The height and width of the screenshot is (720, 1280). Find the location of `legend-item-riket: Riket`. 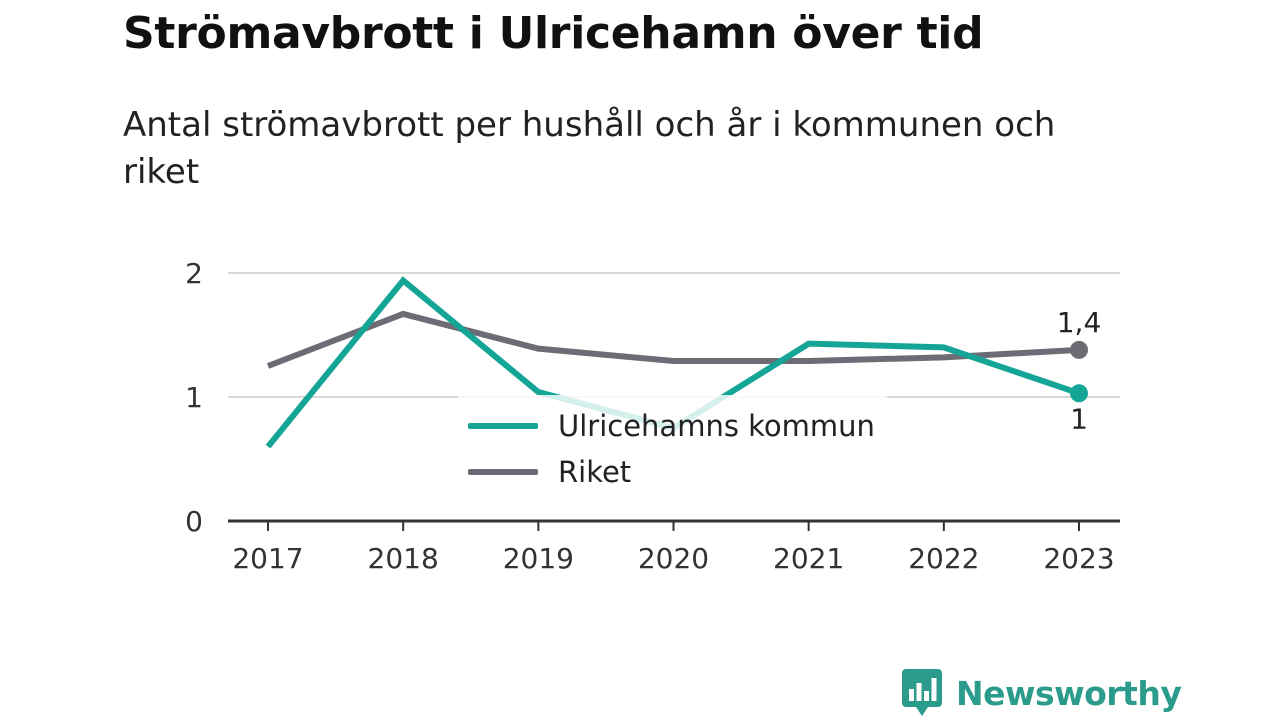

legend-item-riket: Riket is located at coordinates (671, 472).